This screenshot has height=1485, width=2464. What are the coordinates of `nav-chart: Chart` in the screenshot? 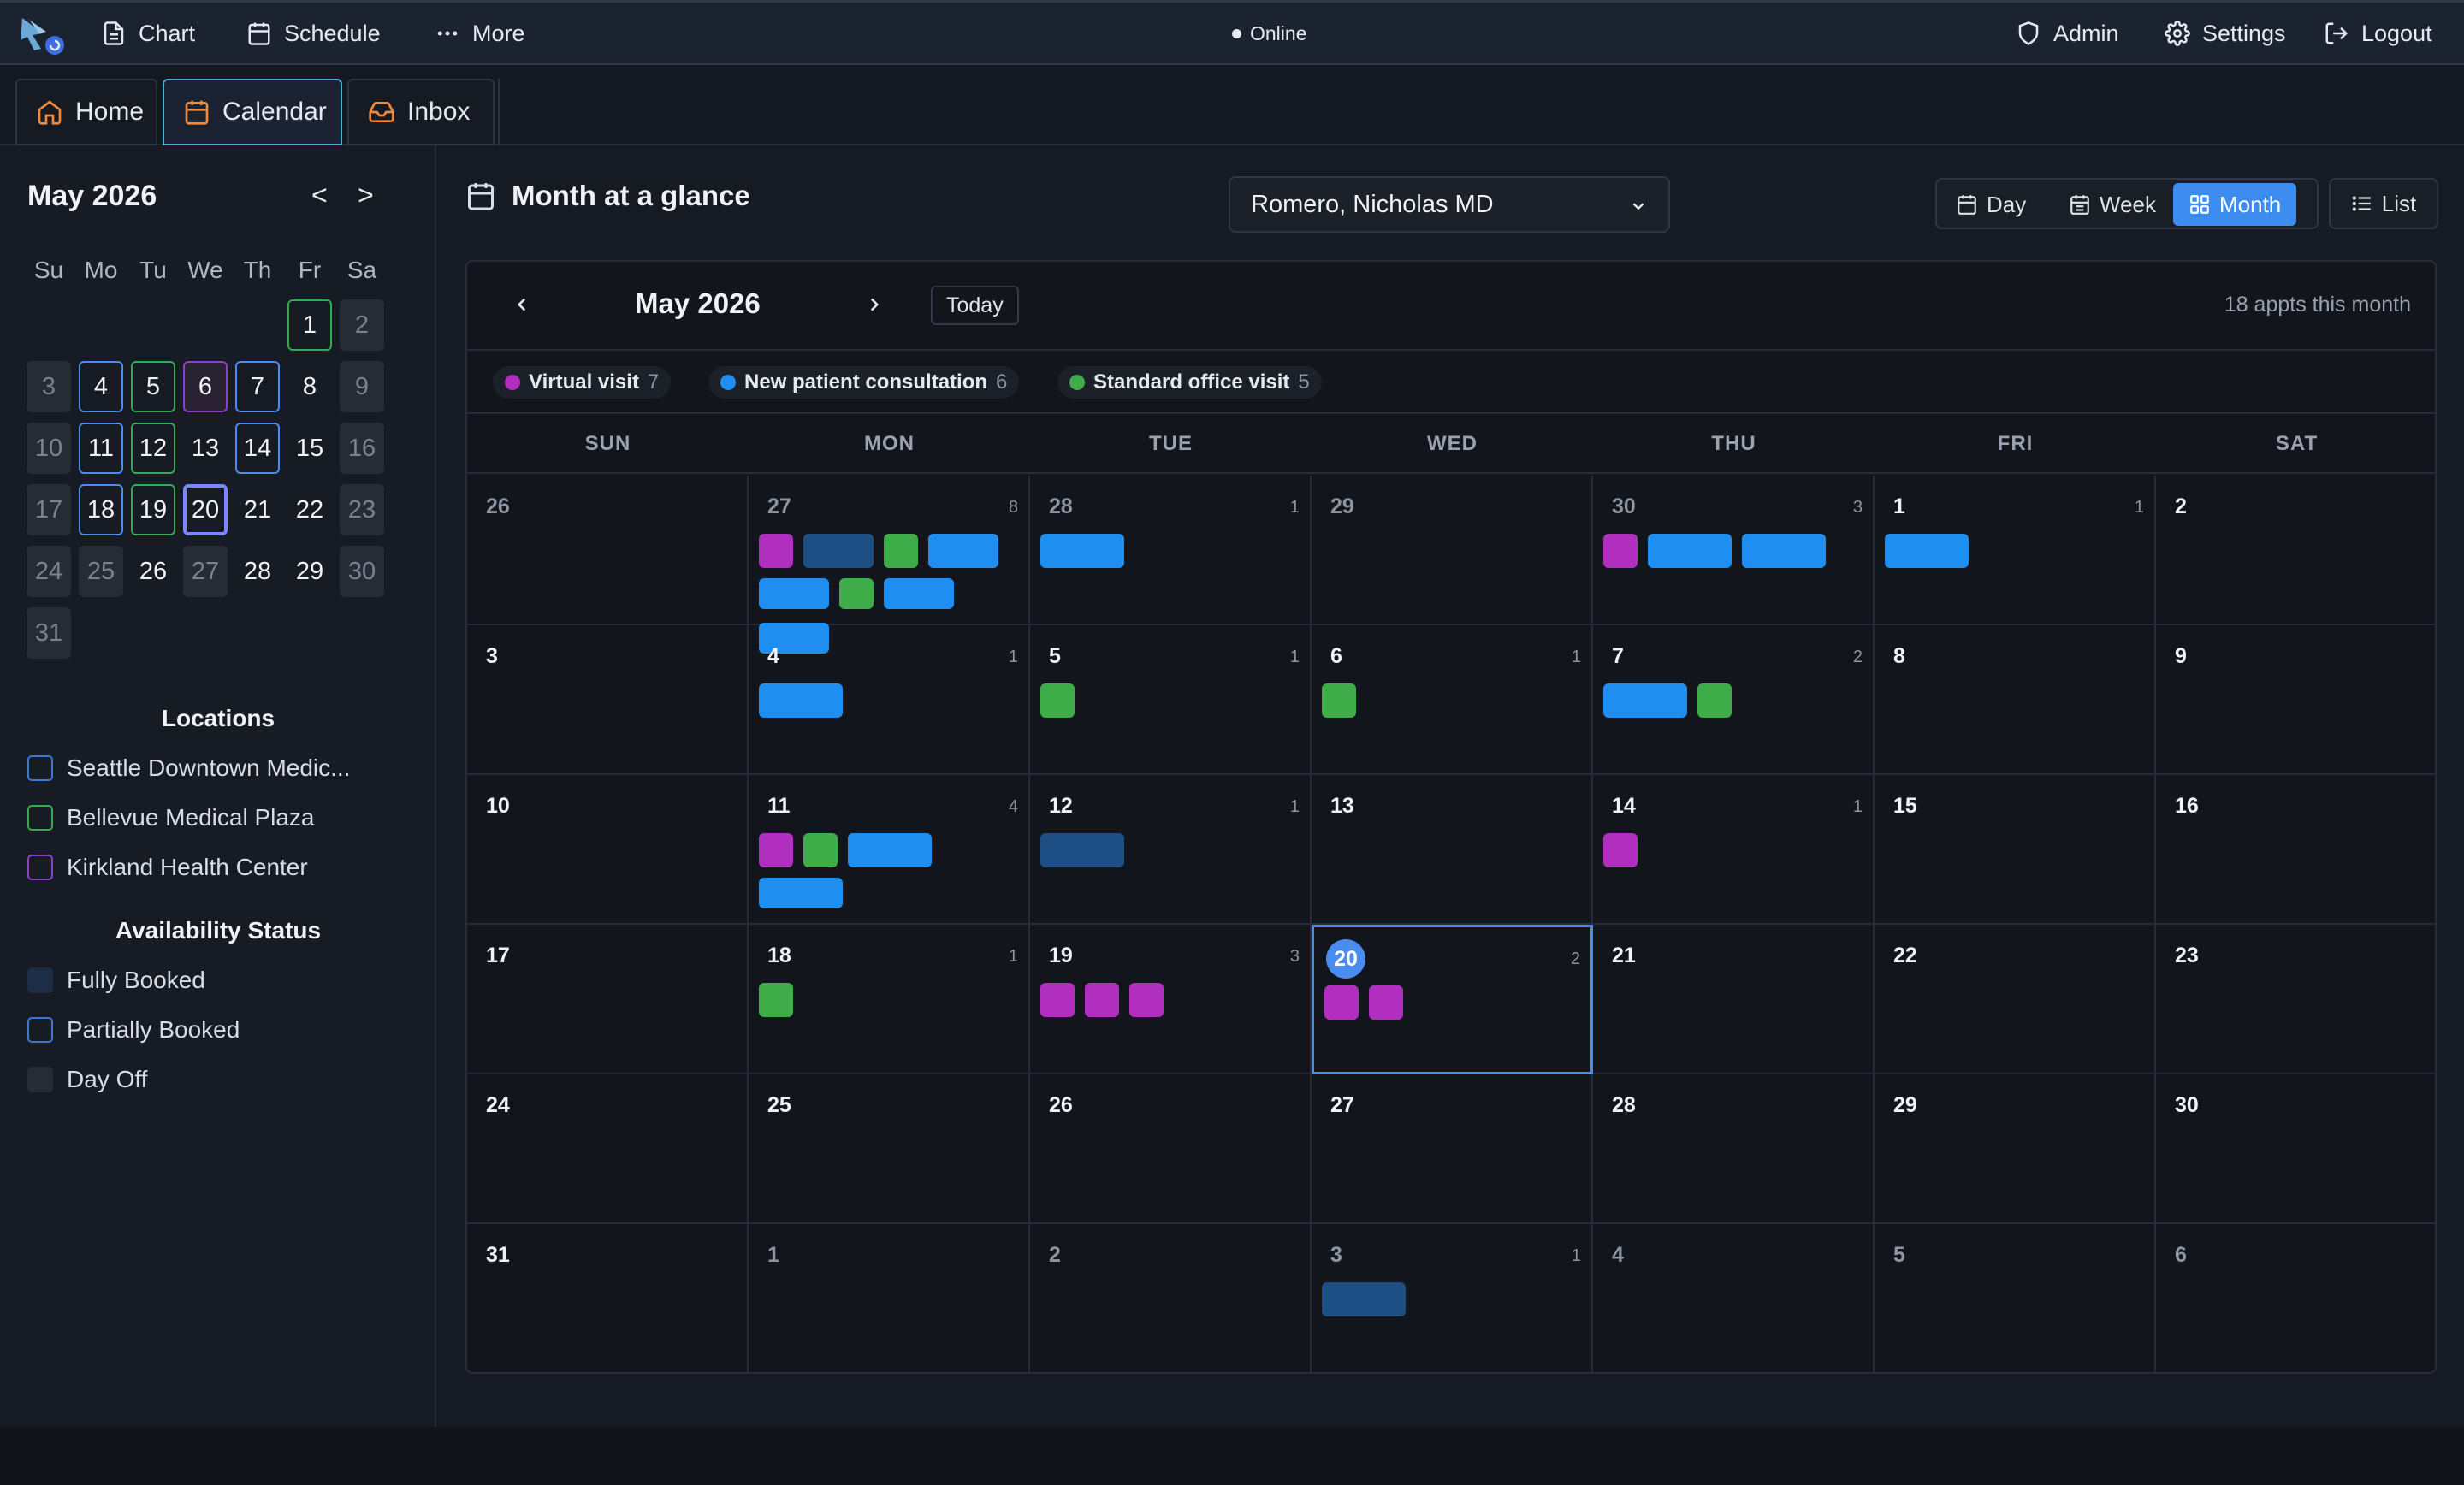 It's located at (148, 33).